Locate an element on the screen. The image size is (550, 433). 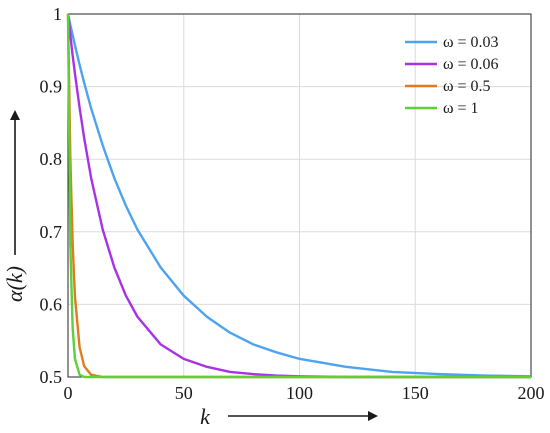
x-tick-label: 50 is located at coordinates (184, 393).